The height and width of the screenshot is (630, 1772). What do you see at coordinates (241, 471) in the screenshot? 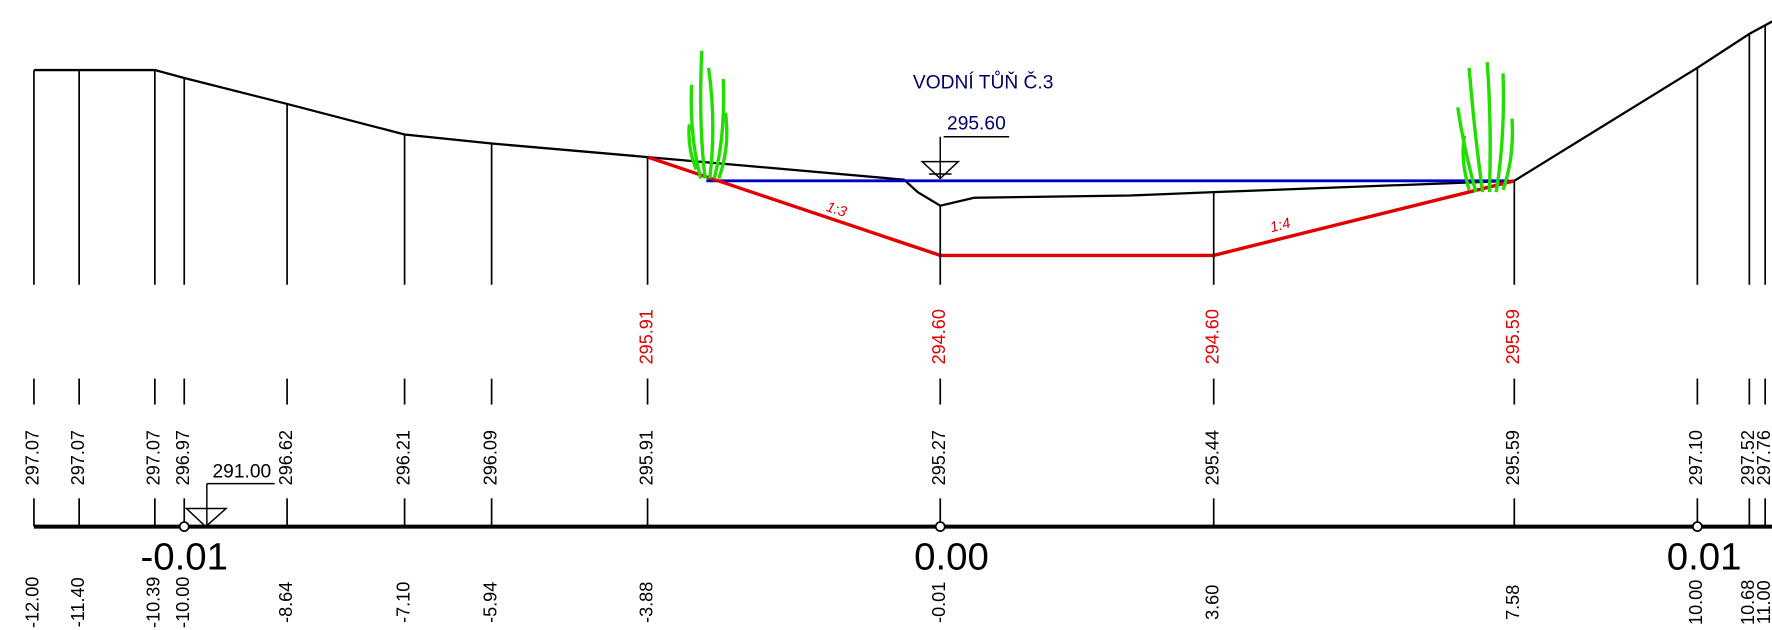
I see `reference-level: 291.00` at bounding box center [241, 471].